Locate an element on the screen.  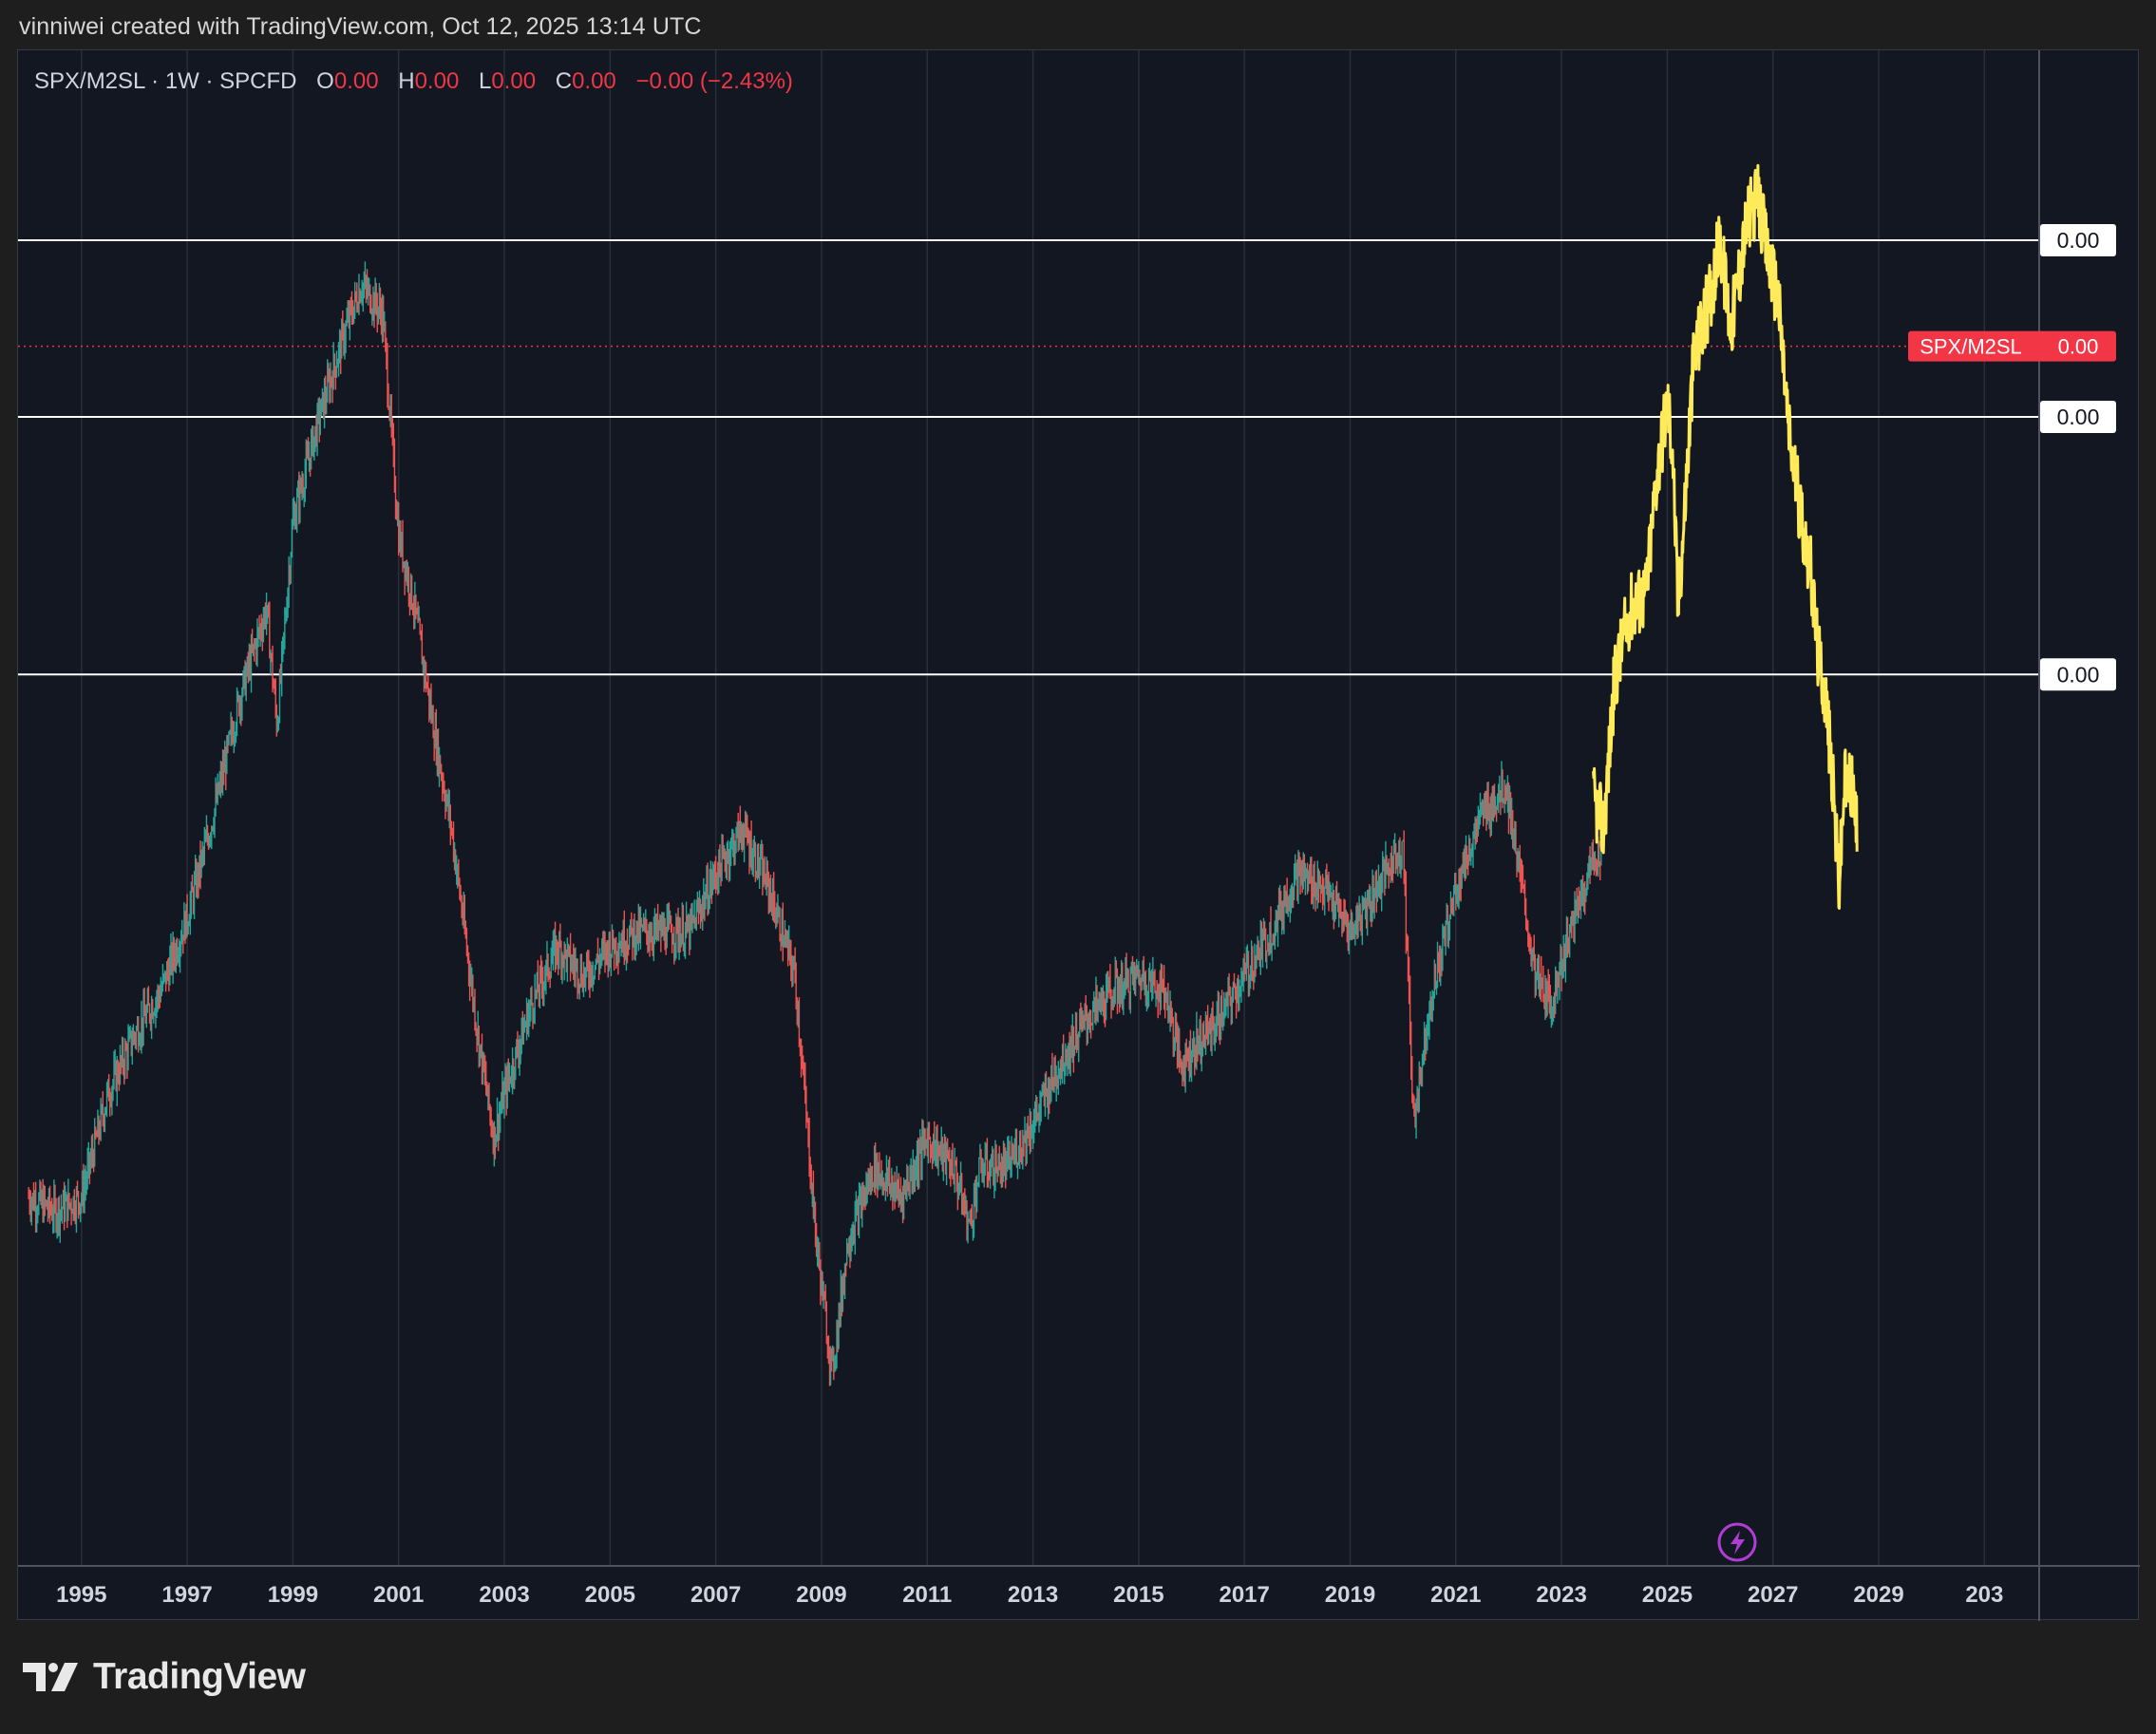
close-value: 0.00 is located at coordinates (594, 81).